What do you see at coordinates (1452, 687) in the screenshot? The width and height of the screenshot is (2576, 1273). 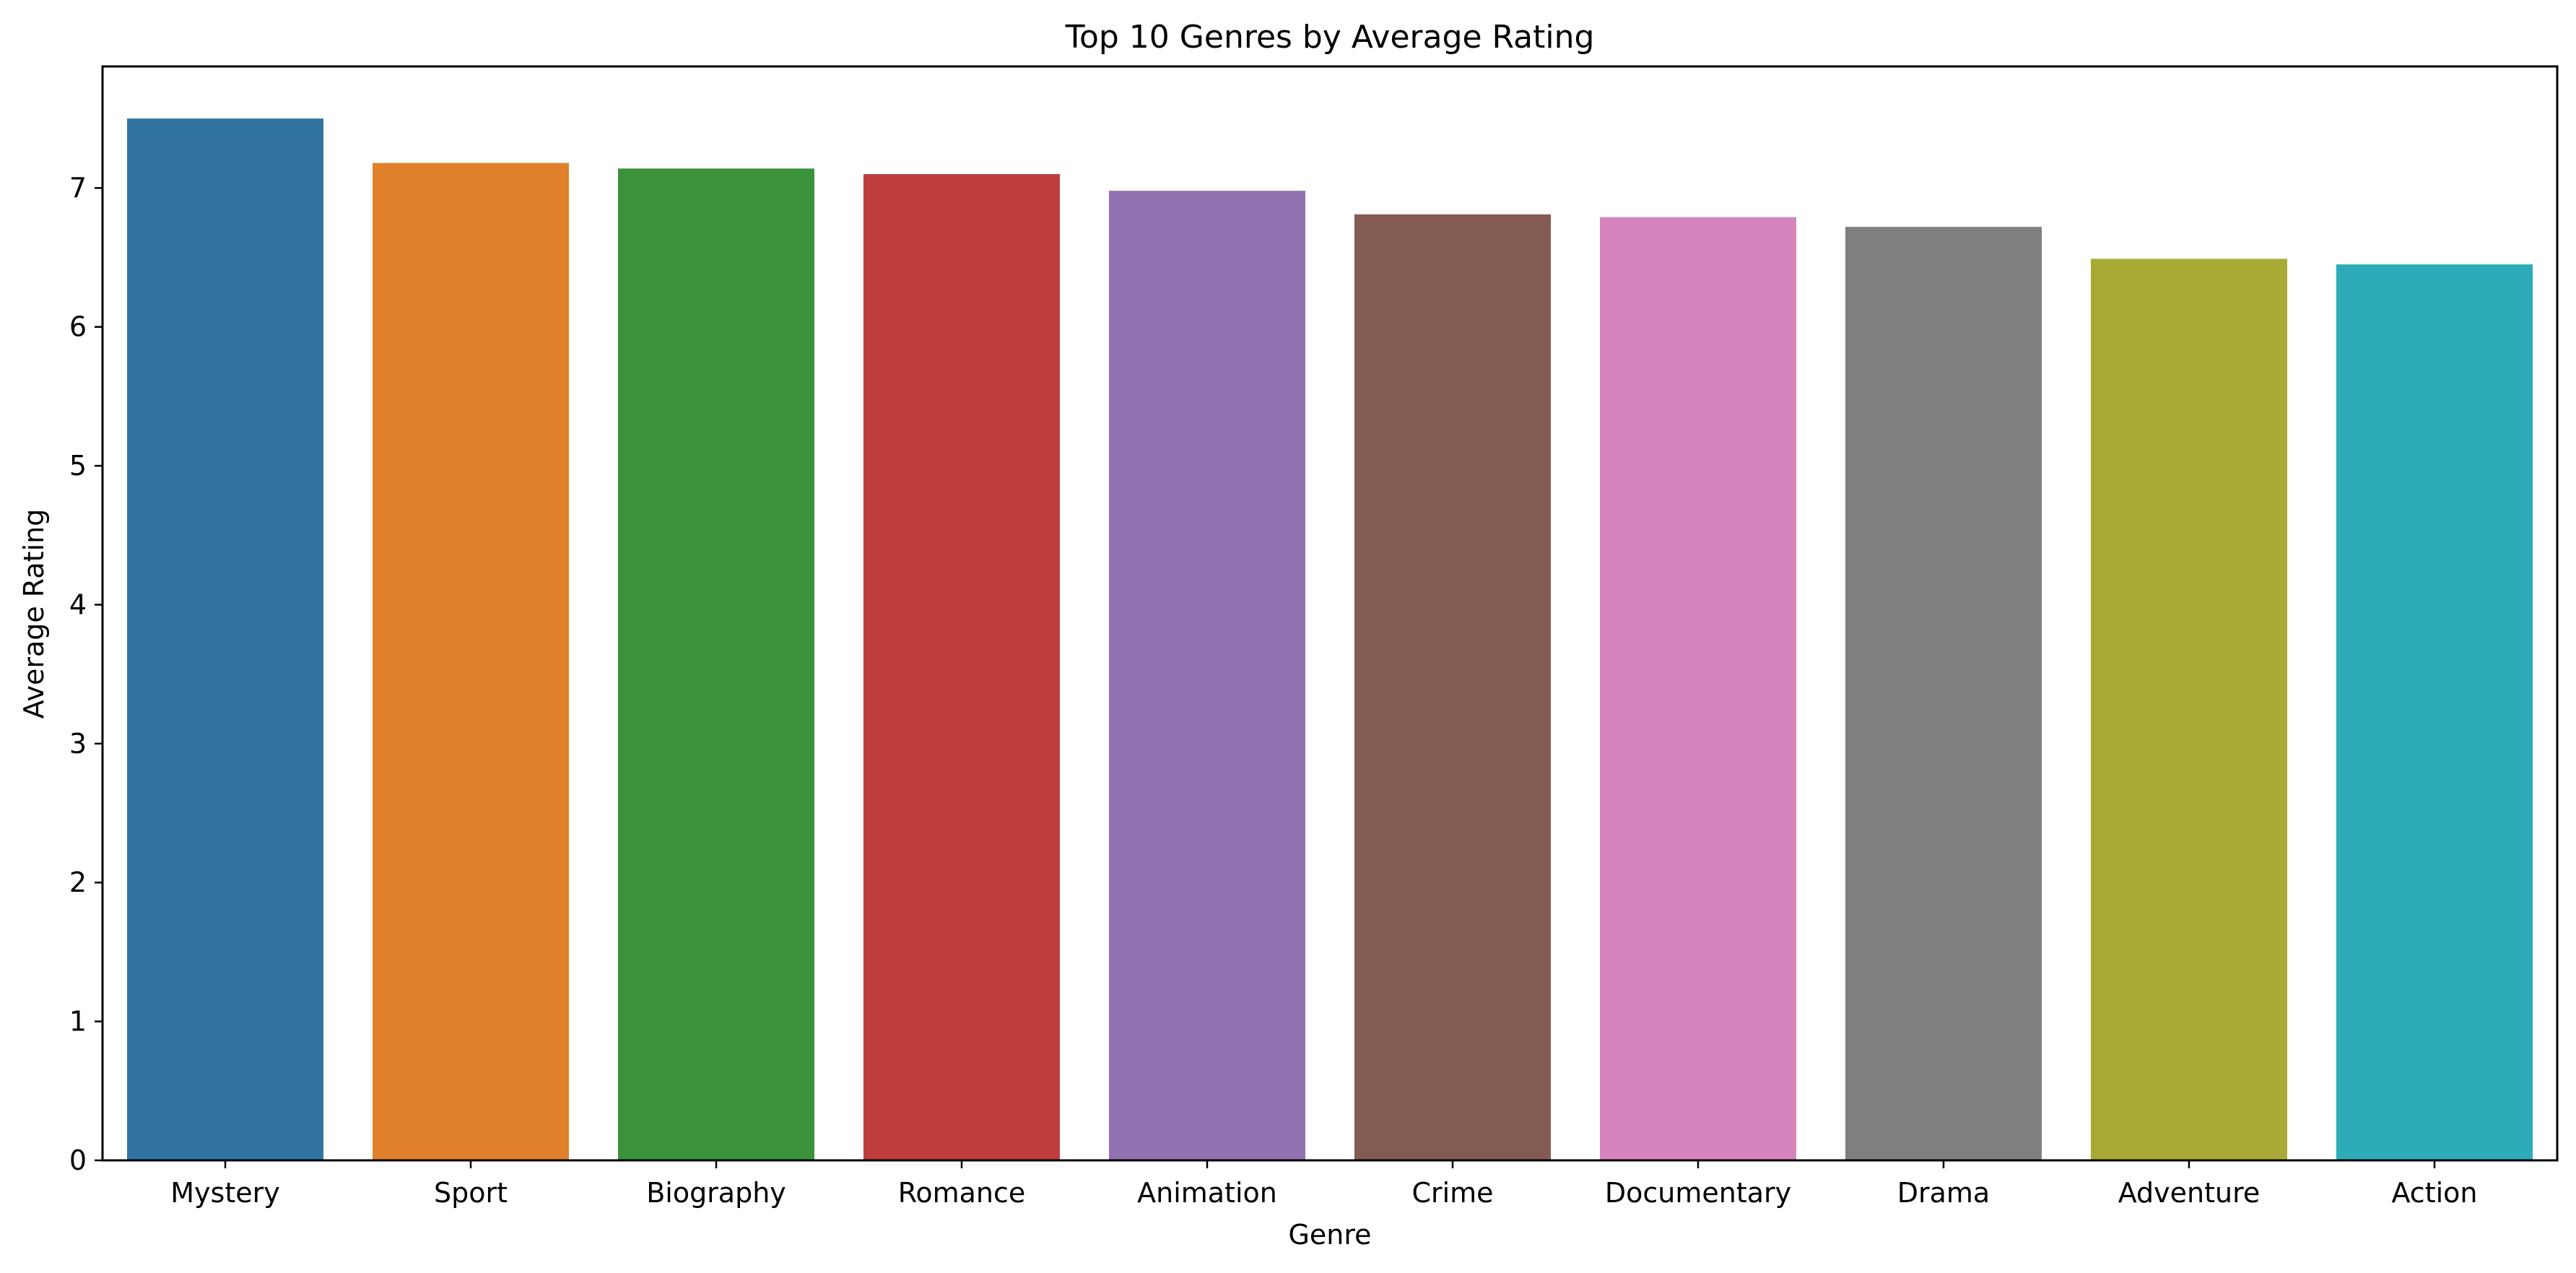 I see `bar-crime` at bounding box center [1452, 687].